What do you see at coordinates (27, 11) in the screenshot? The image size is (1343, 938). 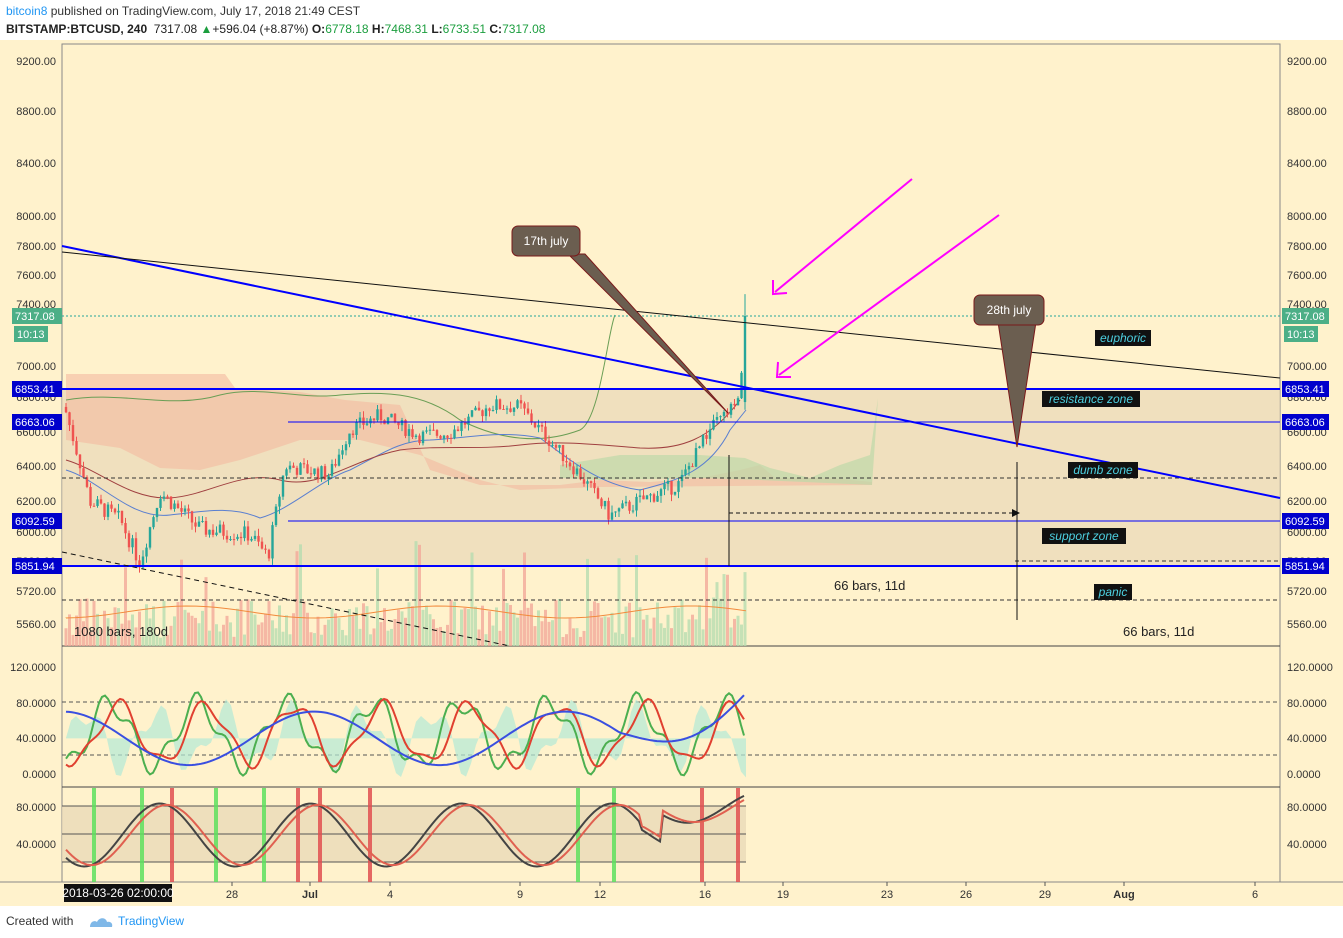 I see `author-link: bitcoin8` at bounding box center [27, 11].